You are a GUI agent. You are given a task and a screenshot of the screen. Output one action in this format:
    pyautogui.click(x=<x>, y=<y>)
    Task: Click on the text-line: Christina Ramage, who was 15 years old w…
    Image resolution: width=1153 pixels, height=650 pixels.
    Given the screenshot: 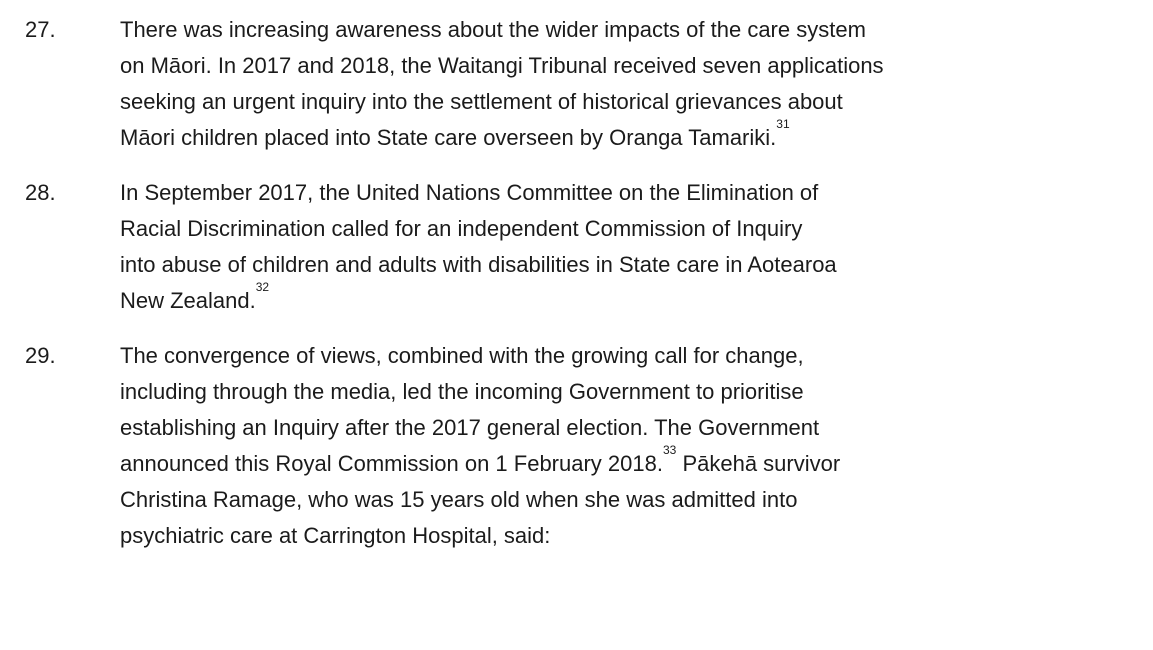 What is the action you would take?
    pyautogui.click(x=459, y=499)
    